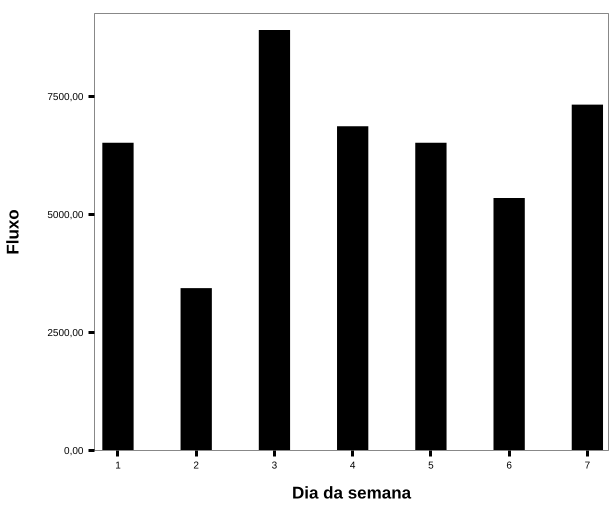  Describe the element at coordinates (196, 466) in the screenshot. I see `x-tick-label: 2` at that location.